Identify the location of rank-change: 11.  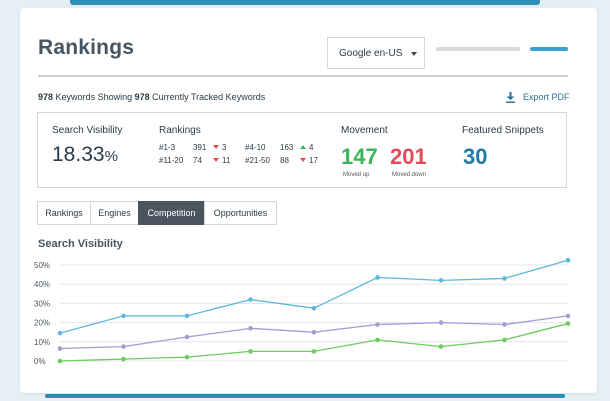
(221, 160).